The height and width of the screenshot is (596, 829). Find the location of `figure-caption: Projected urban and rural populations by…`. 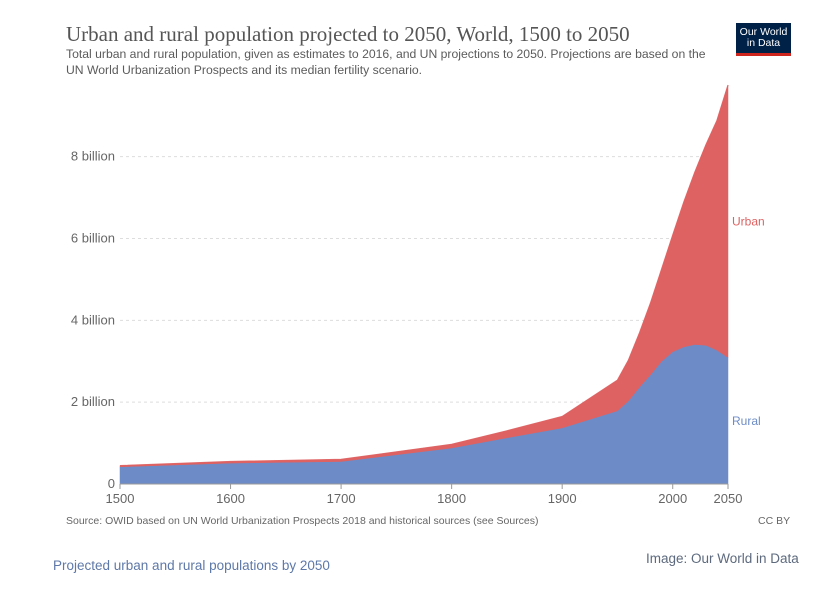

figure-caption: Projected urban and rural populations by… is located at coordinates (191, 565).